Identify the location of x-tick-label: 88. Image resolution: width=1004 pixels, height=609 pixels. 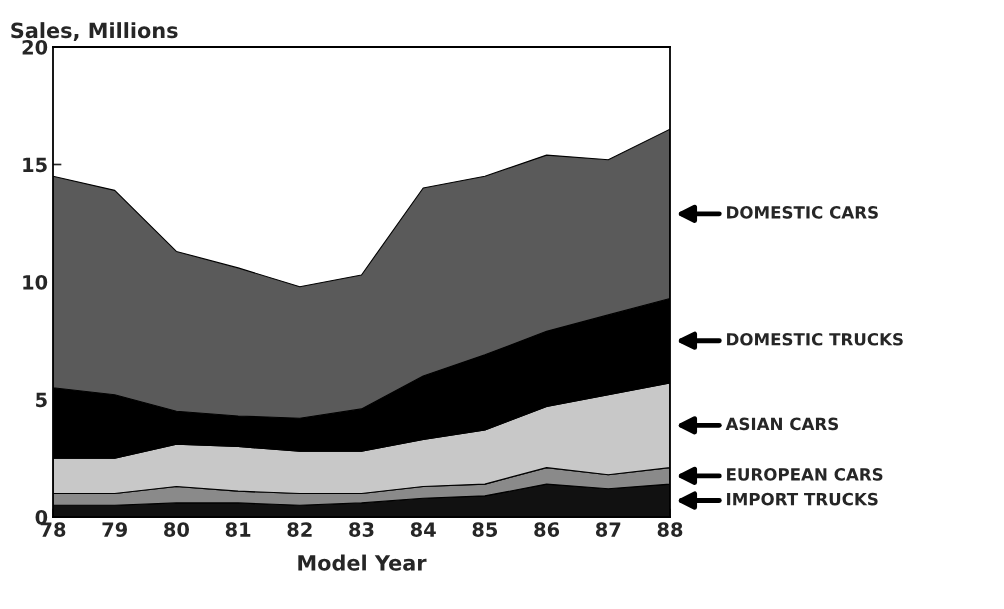
(670, 529).